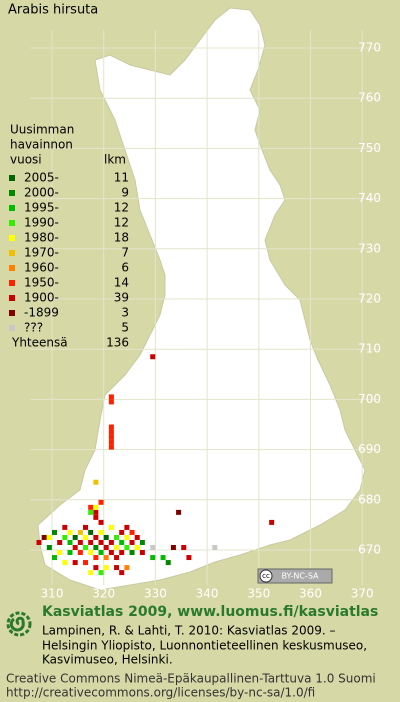 The width and height of the screenshot is (400, 702). Describe the element at coordinates (53, 10) in the screenshot. I see `species-title: Arabis hirsuta` at that location.